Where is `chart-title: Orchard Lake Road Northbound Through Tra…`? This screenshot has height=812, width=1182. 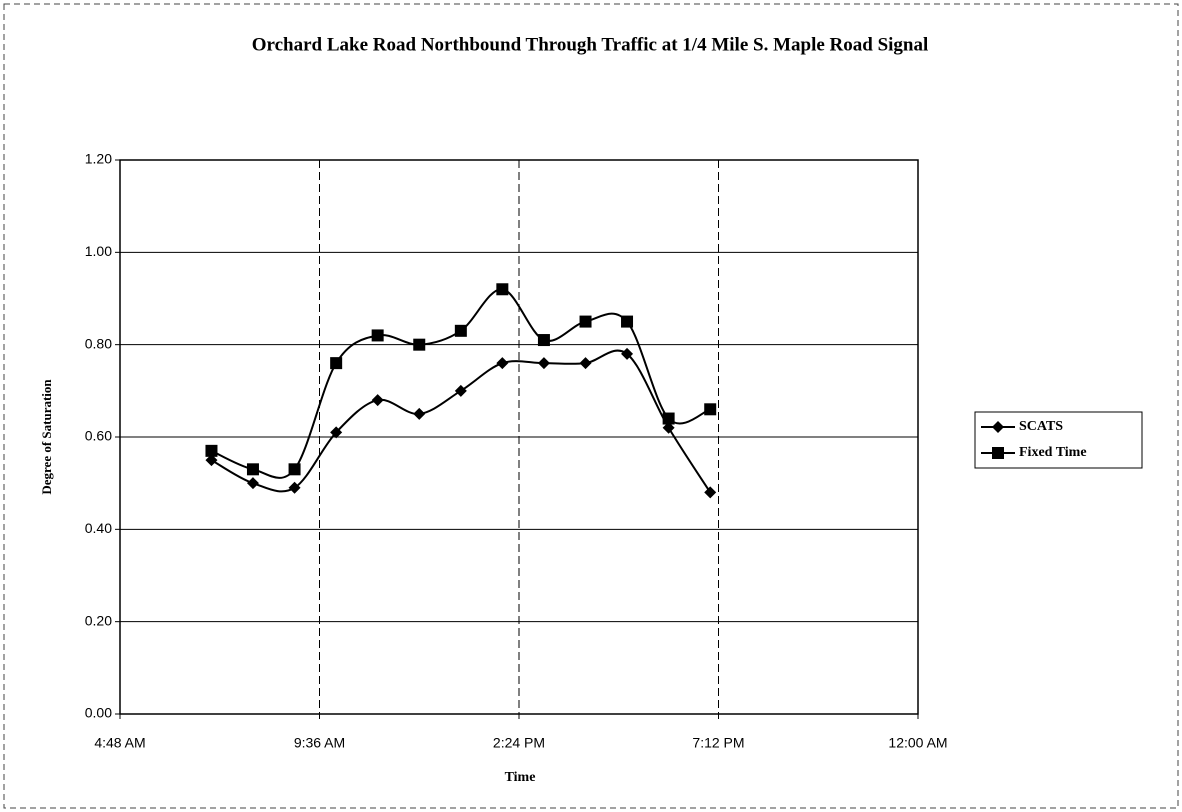 chart-title: Orchard Lake Road Northbound Through Tra… is located at coordinates (590, 44).